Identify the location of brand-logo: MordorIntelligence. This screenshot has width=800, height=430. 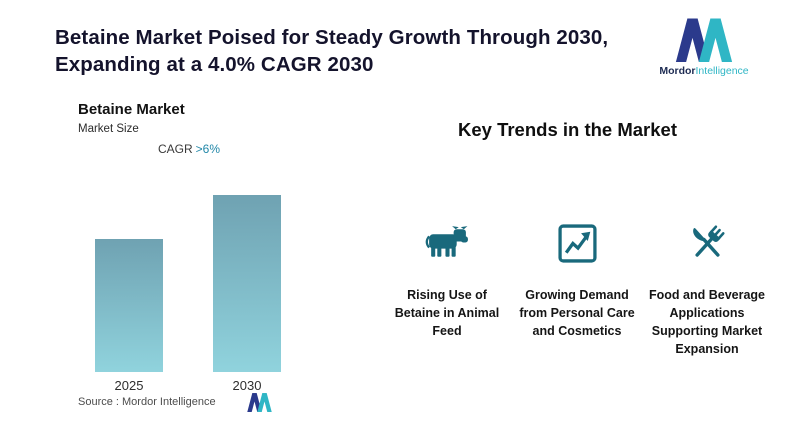
(704, 46).